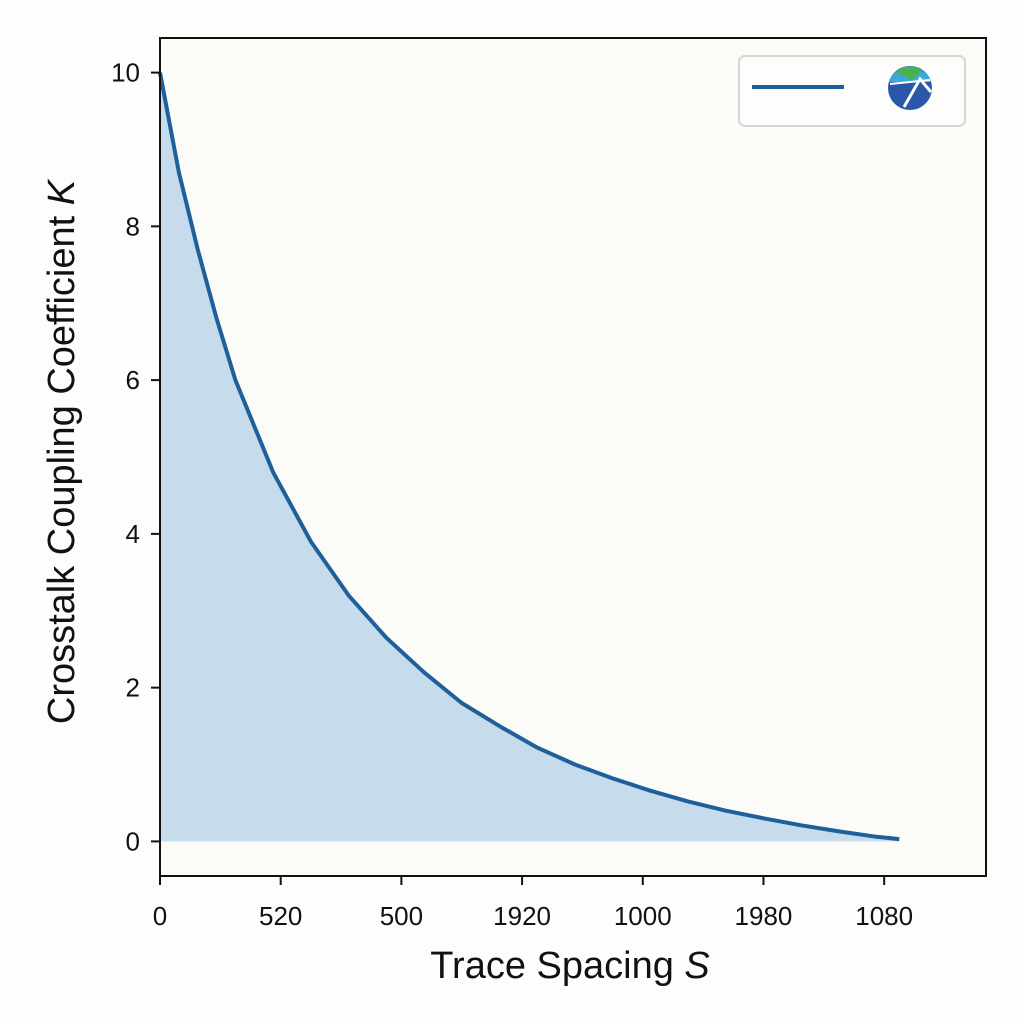 Image resolution: width=1024 pixels, height=1024 pixels. What do you see at coordinates (133, 534) in the screenshot?
I see `y-tick-label: 4` at bounding box center [133, 534].